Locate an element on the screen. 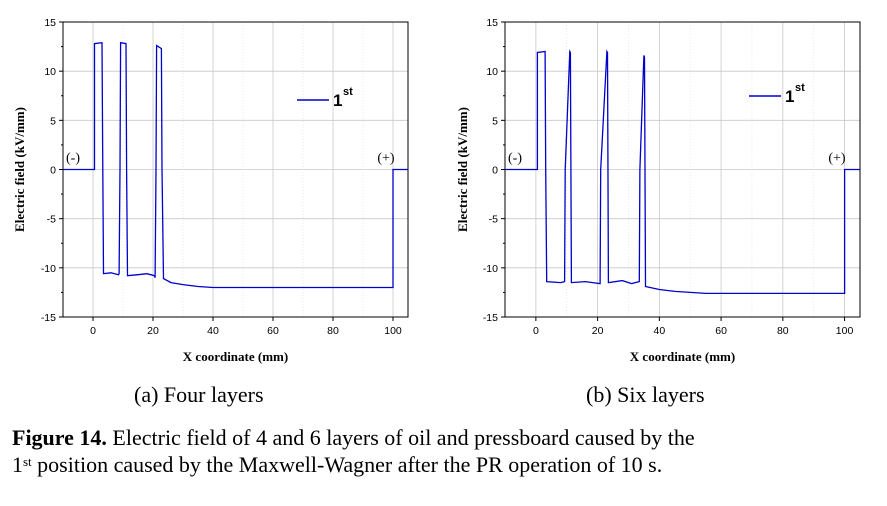 The height and width of the screenshot is (506, 887). chartb-xtick-label: 20 is located at coordinates (598, 331).